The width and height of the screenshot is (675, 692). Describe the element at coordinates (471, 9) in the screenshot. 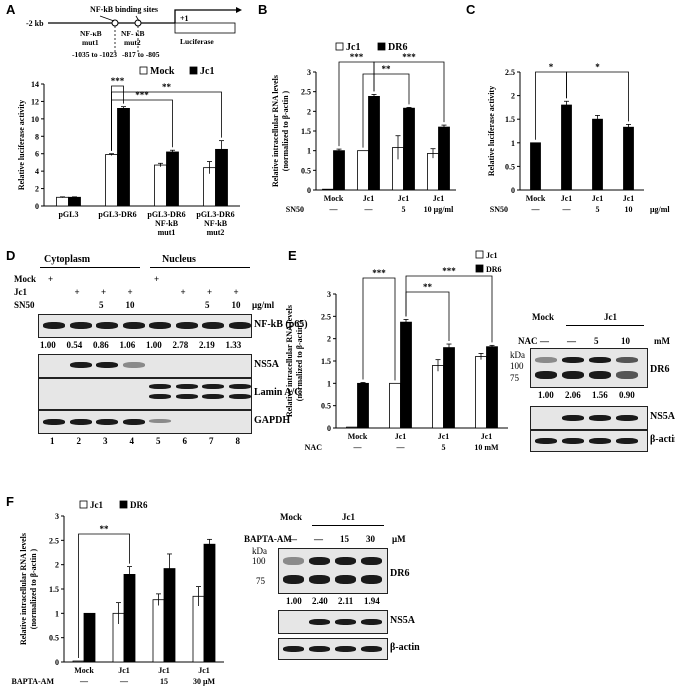

I see `panel-label-c: C` at that location.